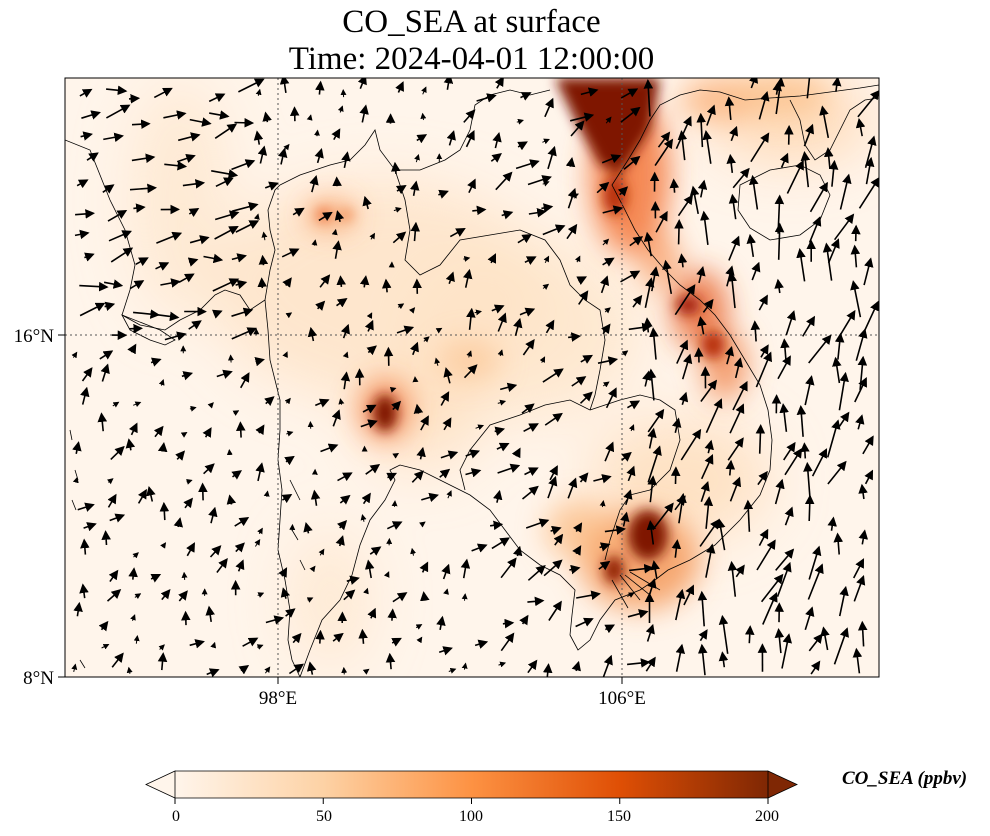  I want to click on lat-tick-16n: 16°N, so click(34, 336).